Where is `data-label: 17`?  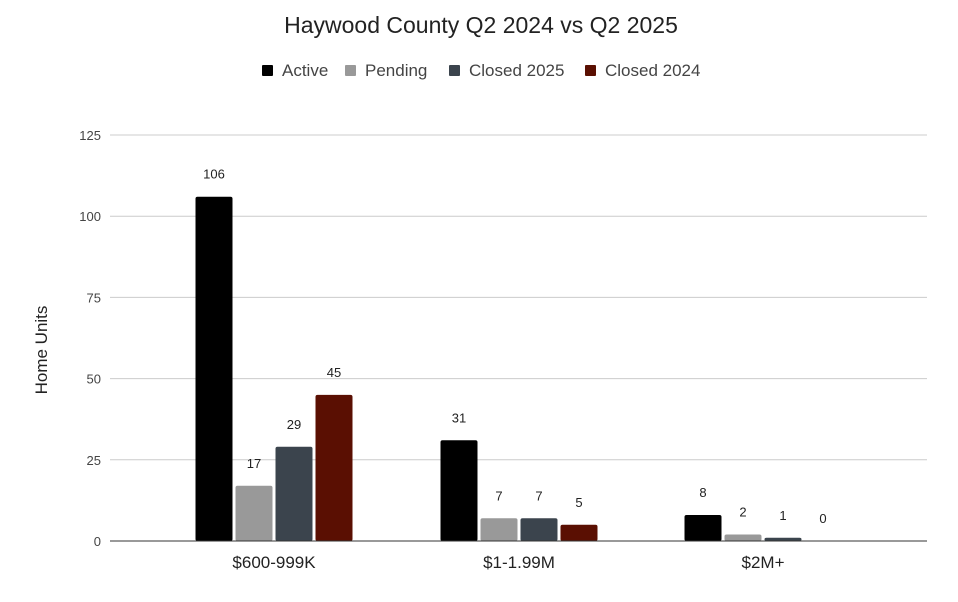
data-label: 17 is located at coordinates (254, 463).